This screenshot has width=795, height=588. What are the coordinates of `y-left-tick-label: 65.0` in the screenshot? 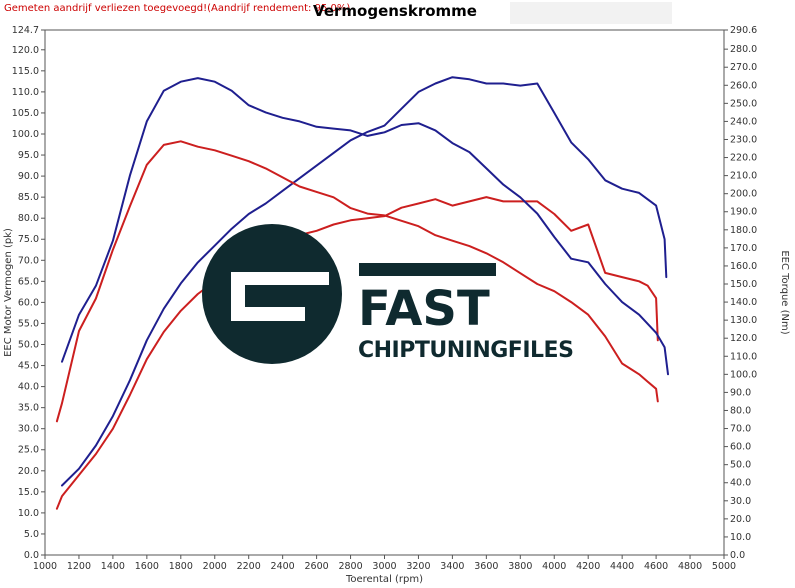 It's located at (28, 281).